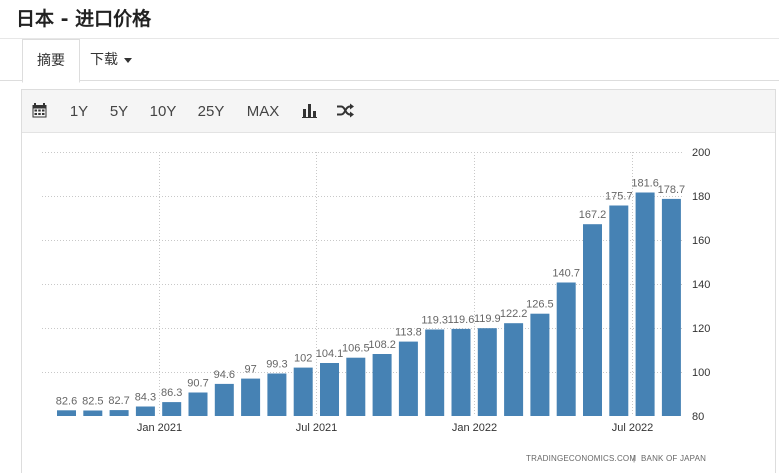  Describe the element at coordinates (66, 401) in the screenshot. I see `data-label: 82.6` at that location.